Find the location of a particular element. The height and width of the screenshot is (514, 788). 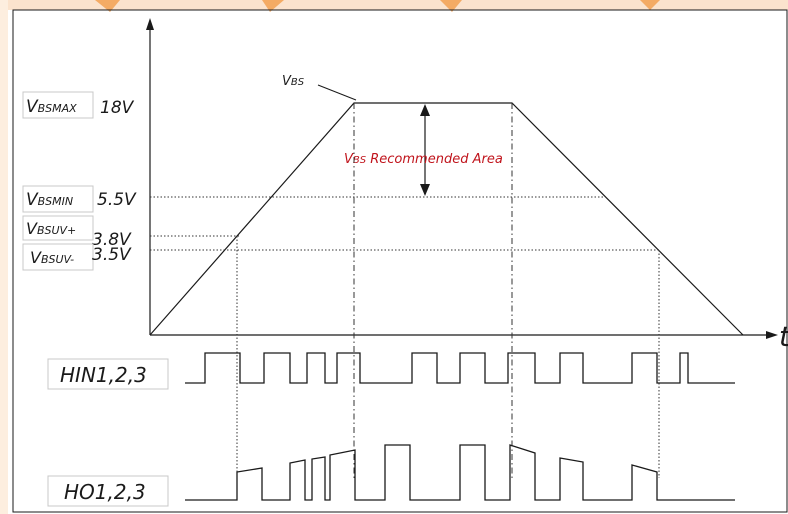

vbsmin-label: VBSMIN is located at coordinates (49, 200).